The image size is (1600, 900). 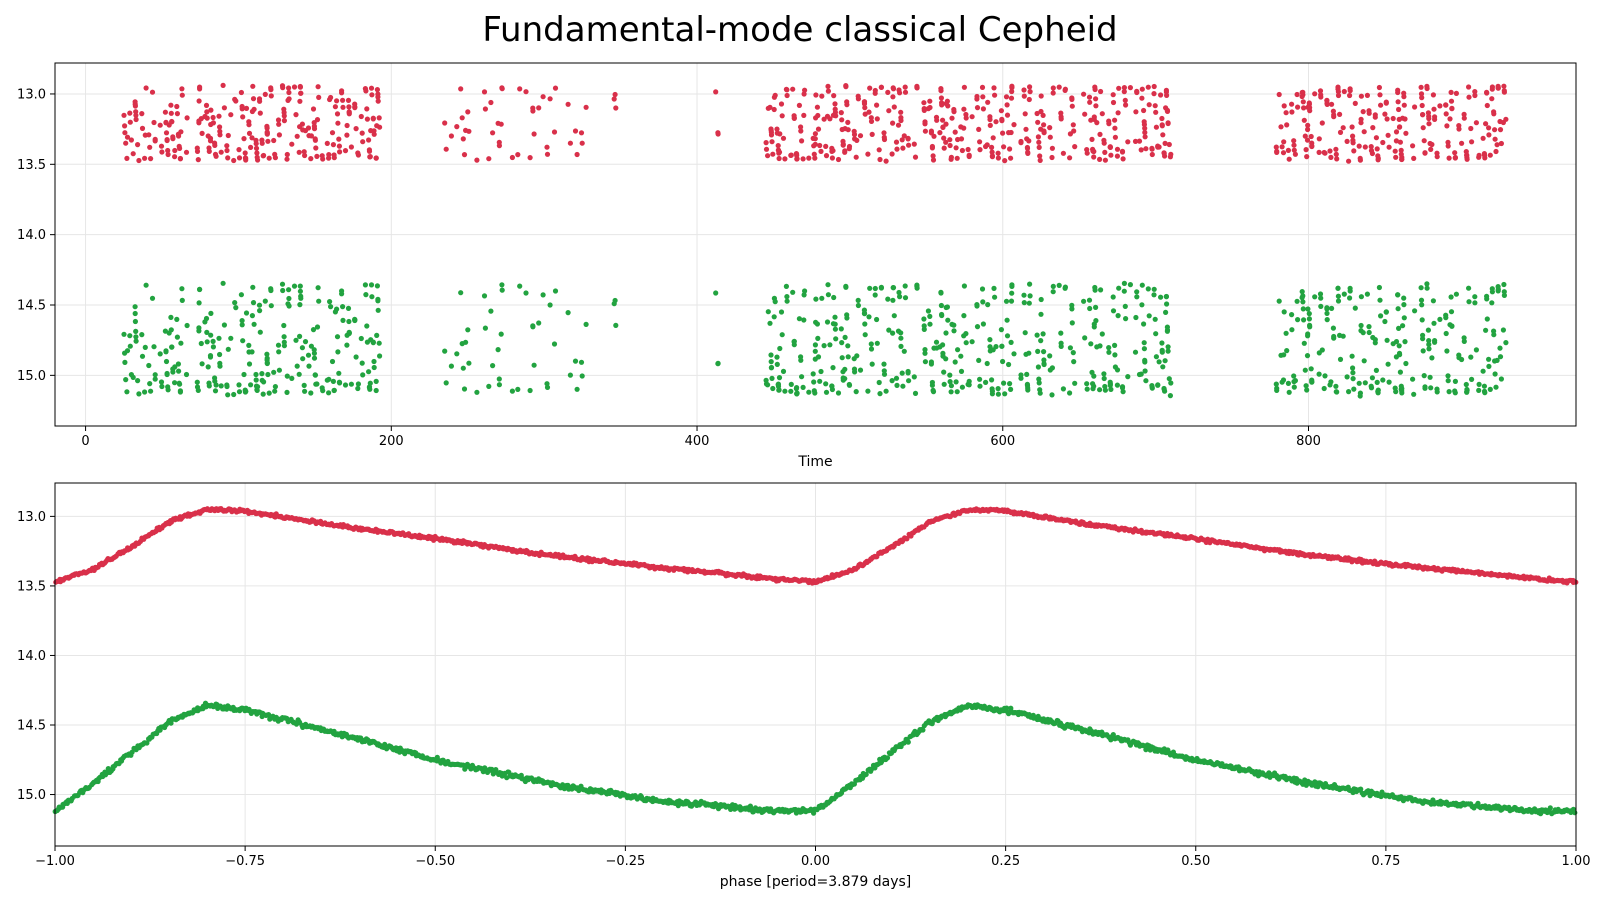 What do you see at coordinates (31, 726) in the screenshot?
I see `phase-y-tick-label: 14.5` at bounding box center [31, 726].